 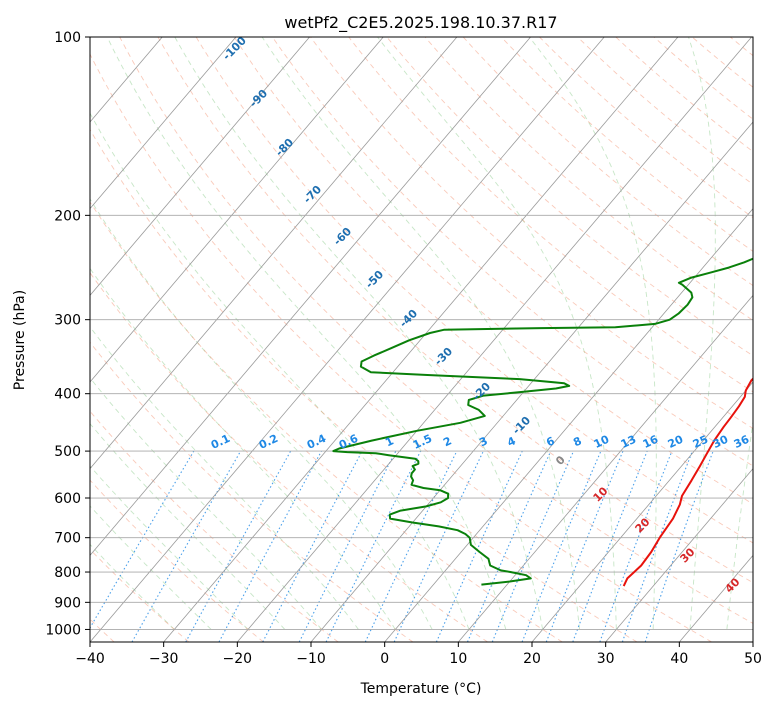 I want to click on x-tick-label: 20, so click(x=532, y=659).